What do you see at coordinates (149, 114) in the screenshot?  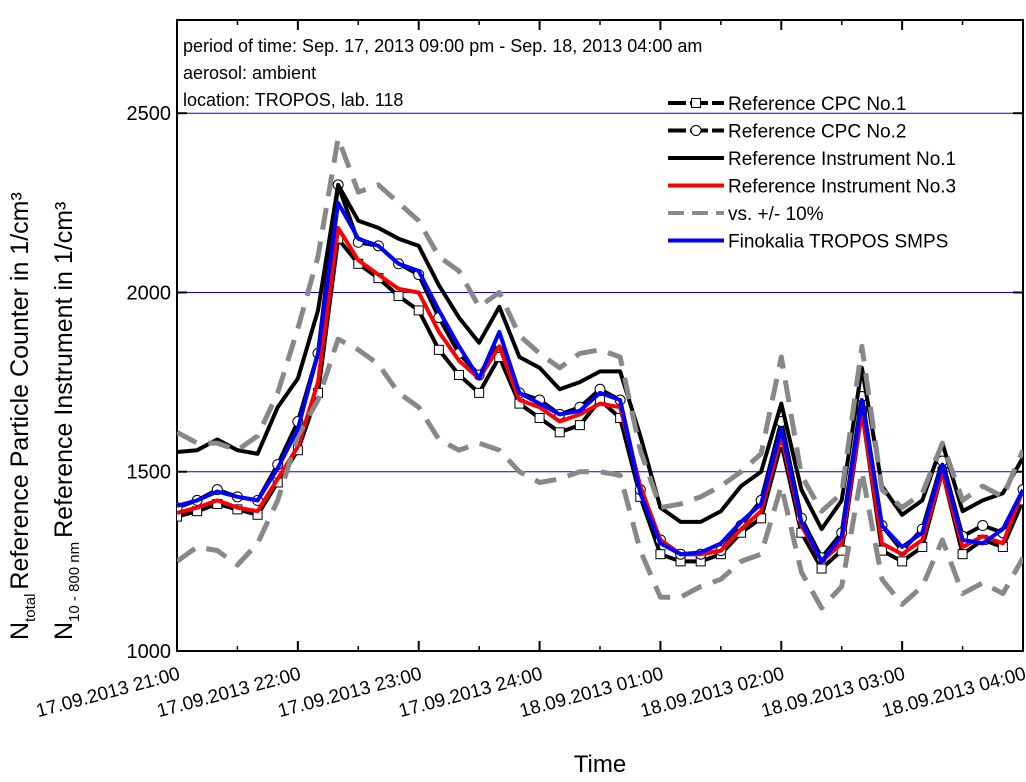 I see `y-tick-label: 2500` at bounding box center [149, 114].